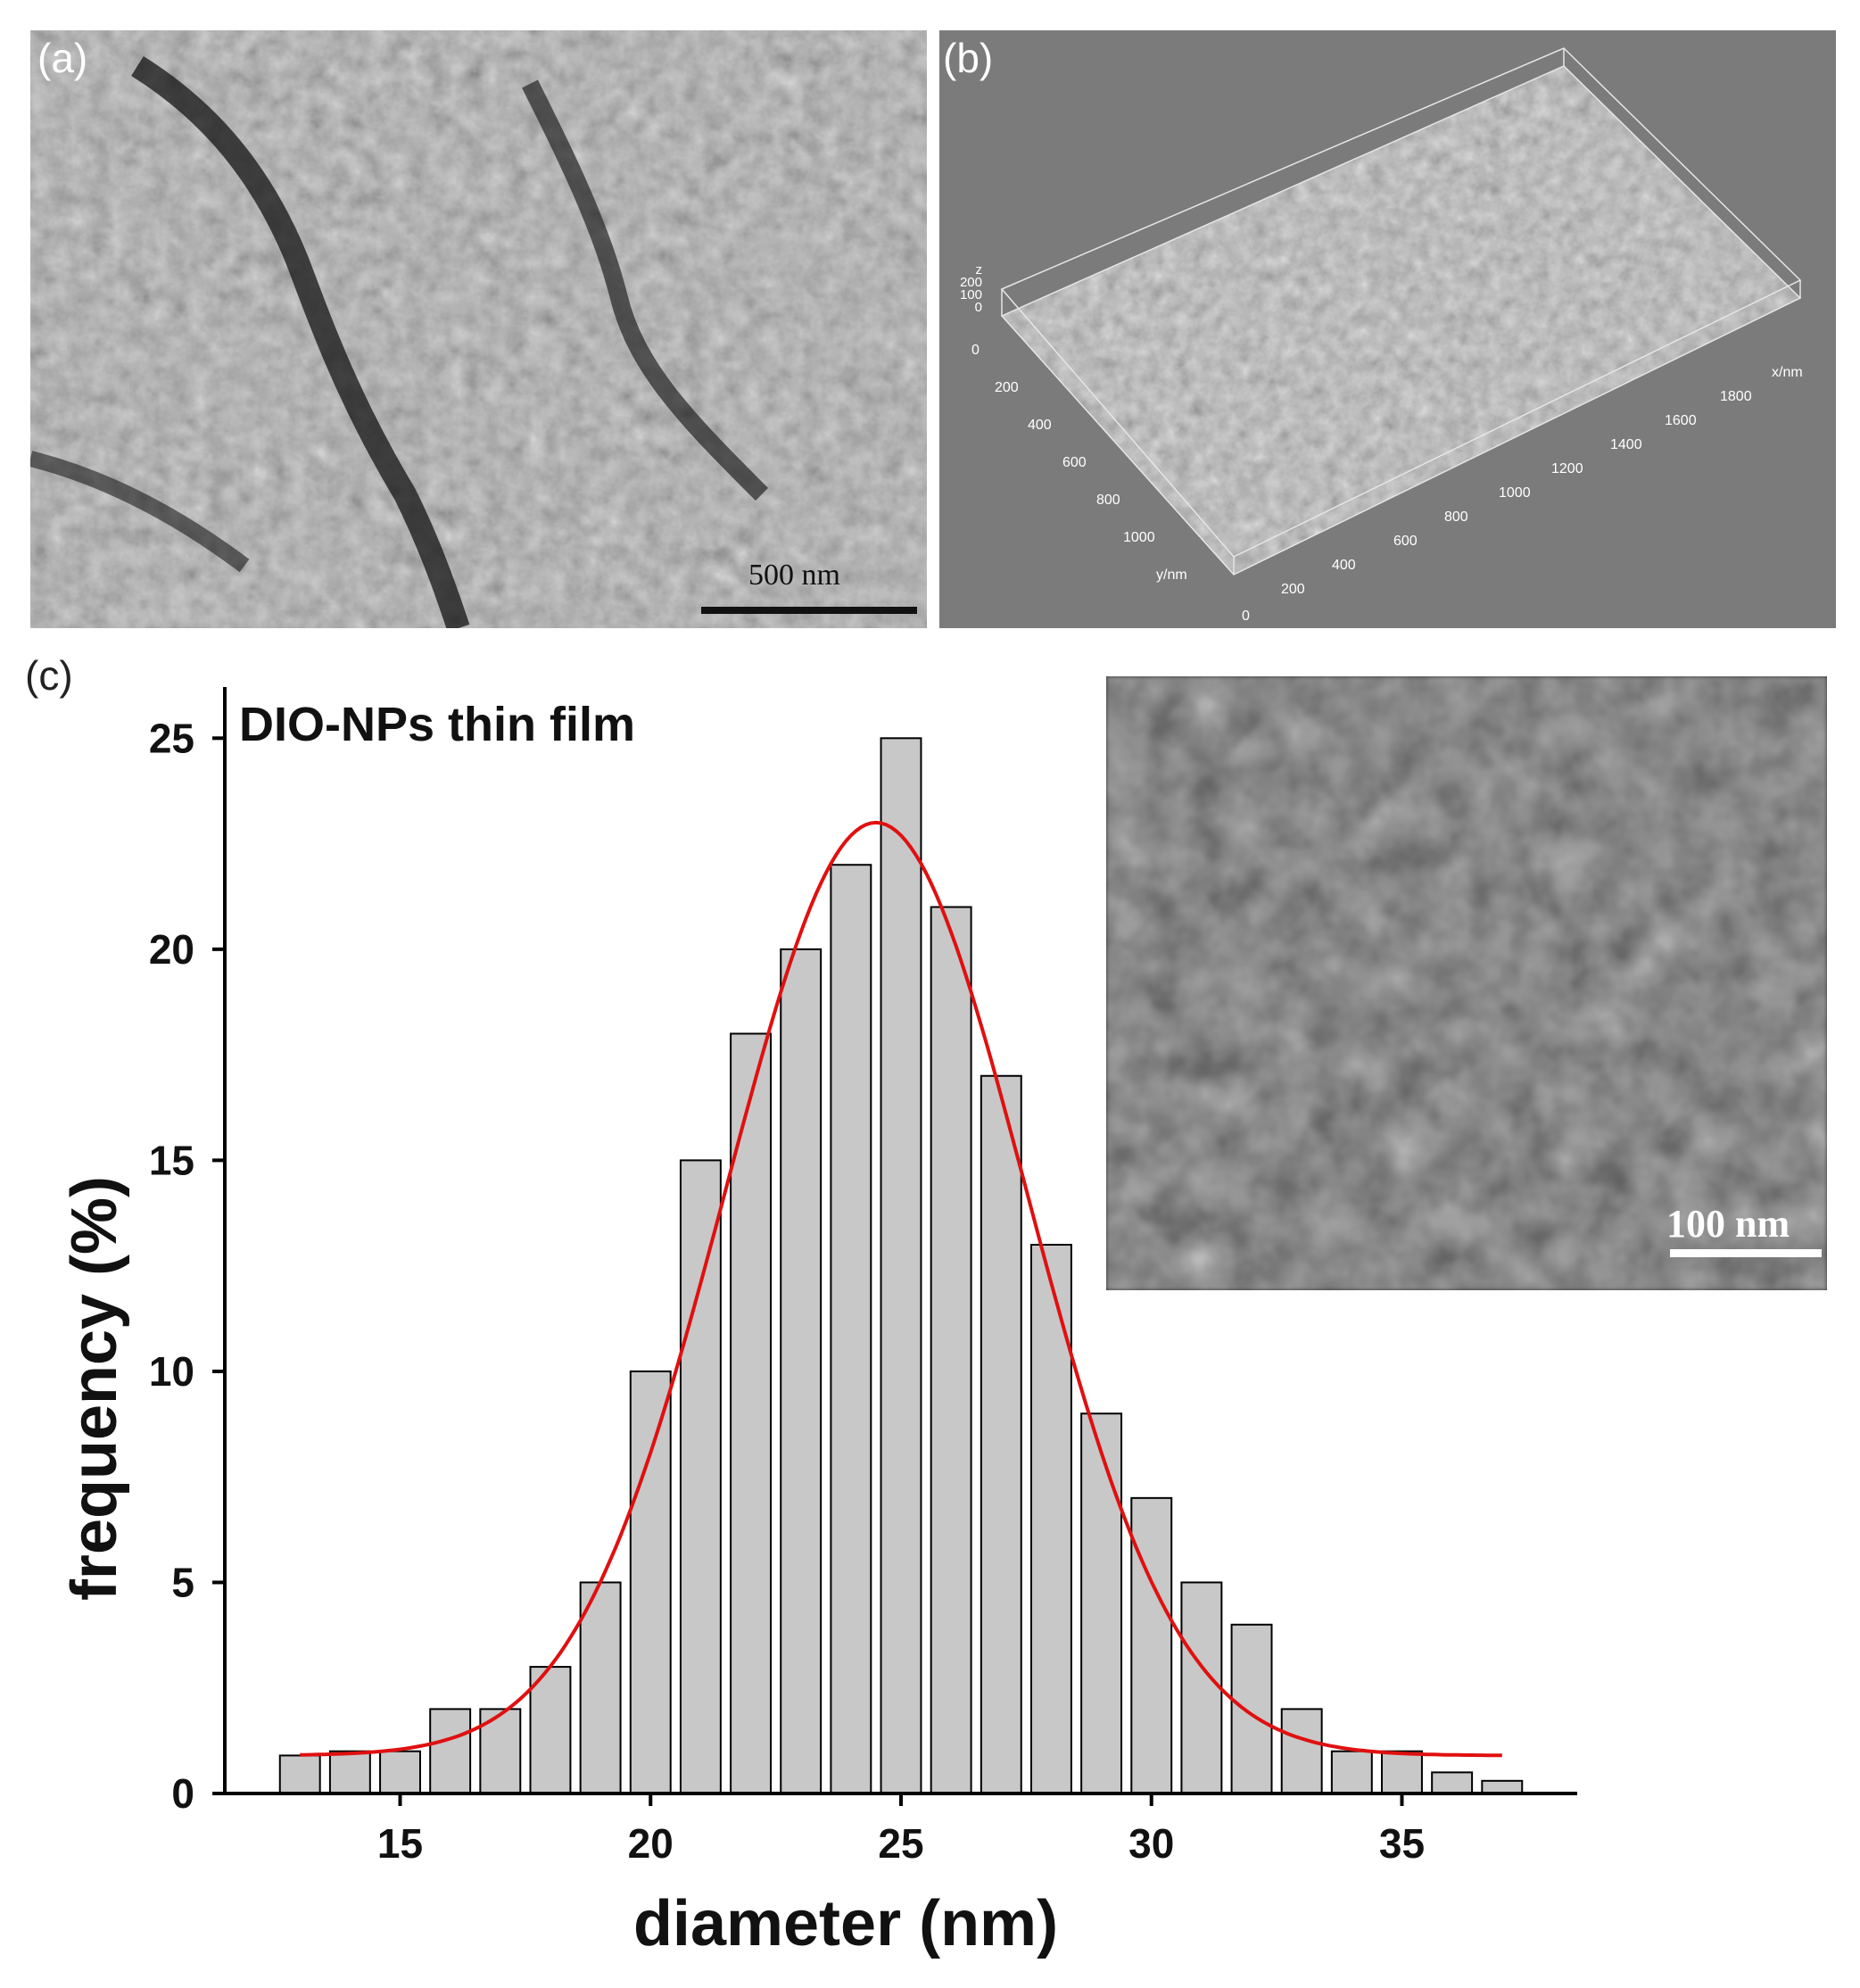 The height and width of the screenshot is (1988, 1860). What do you see at coordinates (975, 350) in the screenshot?
I see `origin-tick: 0` at bounding box center [975, 350].